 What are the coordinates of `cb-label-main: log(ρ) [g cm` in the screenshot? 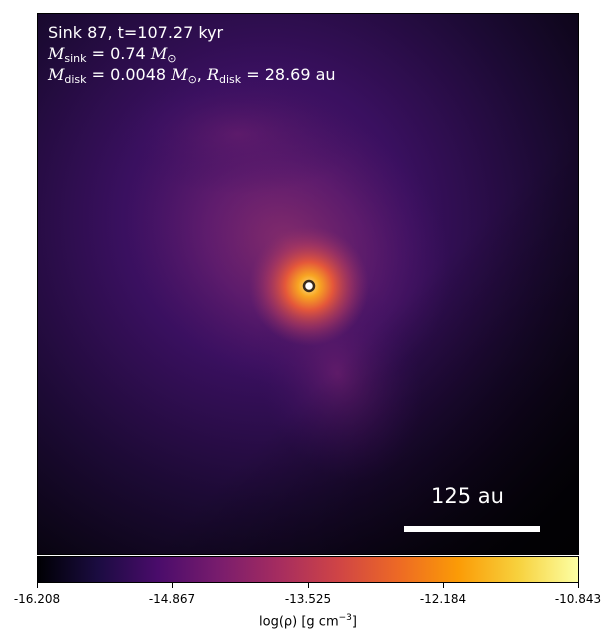 It's located at (299, 622).